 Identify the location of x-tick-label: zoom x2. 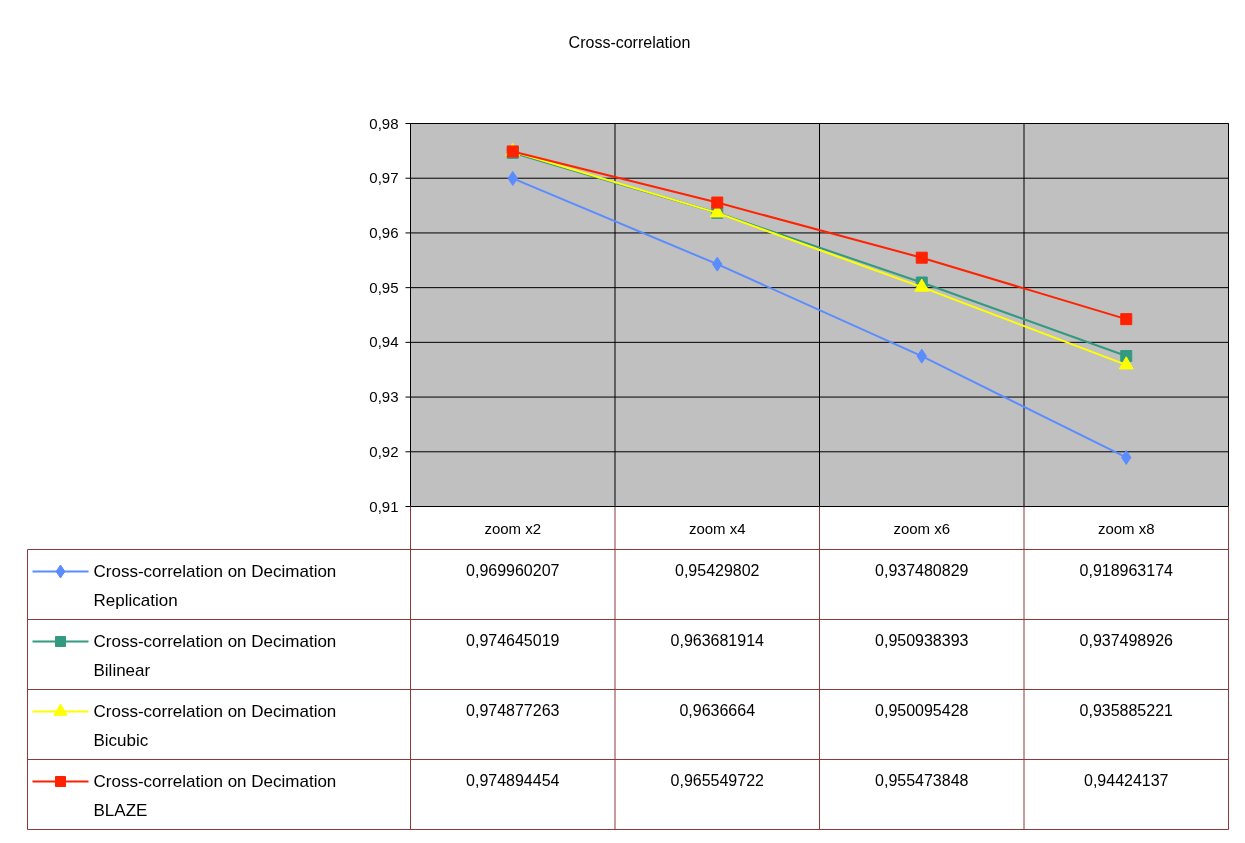
(513, 528).